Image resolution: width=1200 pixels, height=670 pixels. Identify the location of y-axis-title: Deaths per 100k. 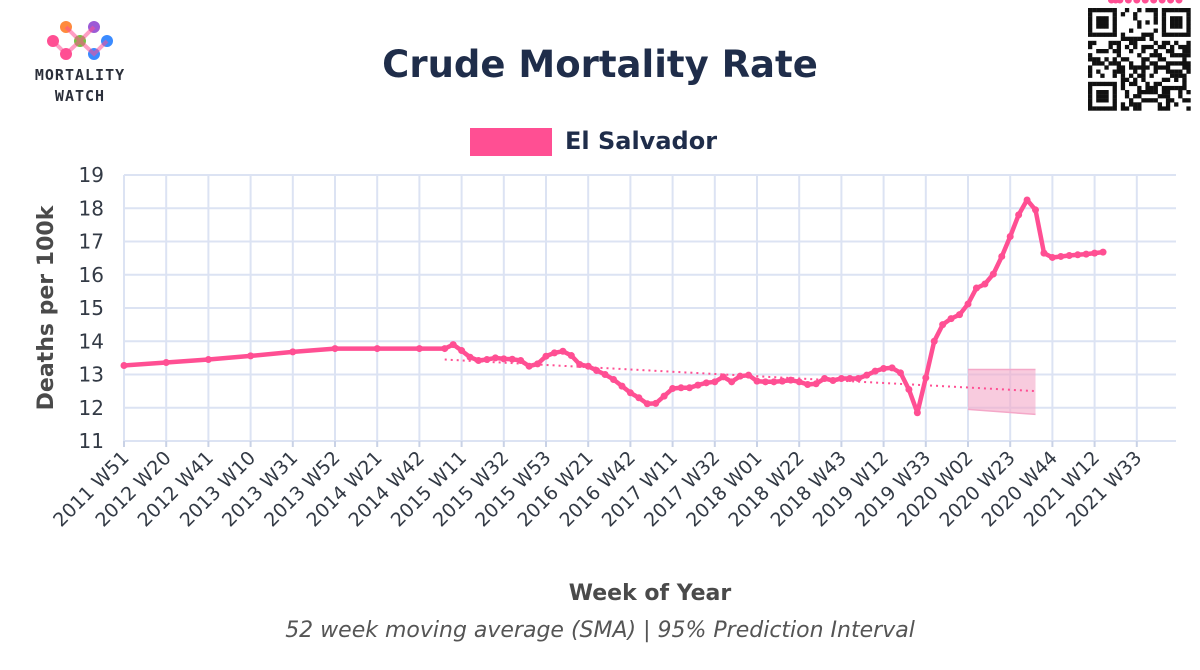
(46, 307).